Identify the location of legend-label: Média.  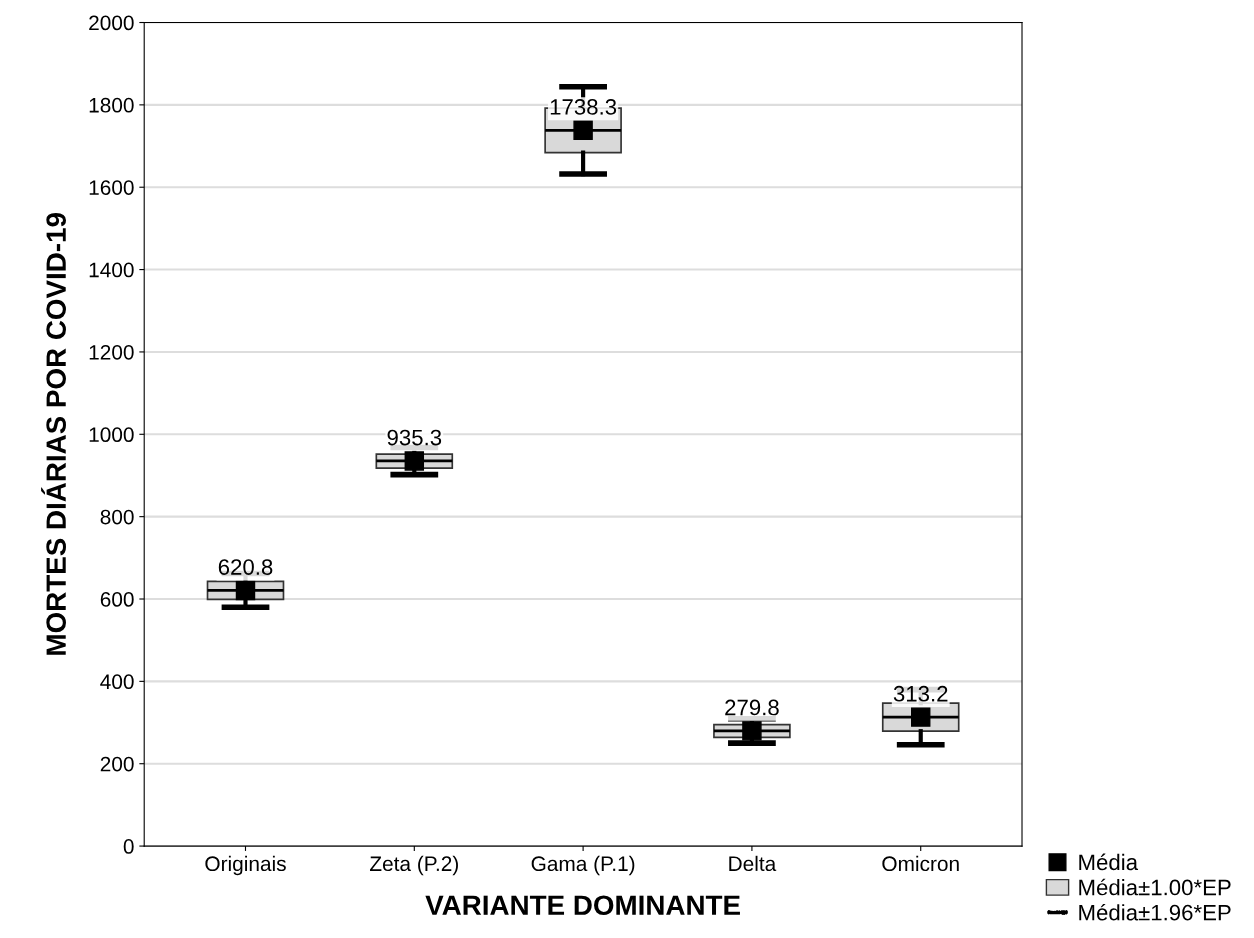
(1109, 862).